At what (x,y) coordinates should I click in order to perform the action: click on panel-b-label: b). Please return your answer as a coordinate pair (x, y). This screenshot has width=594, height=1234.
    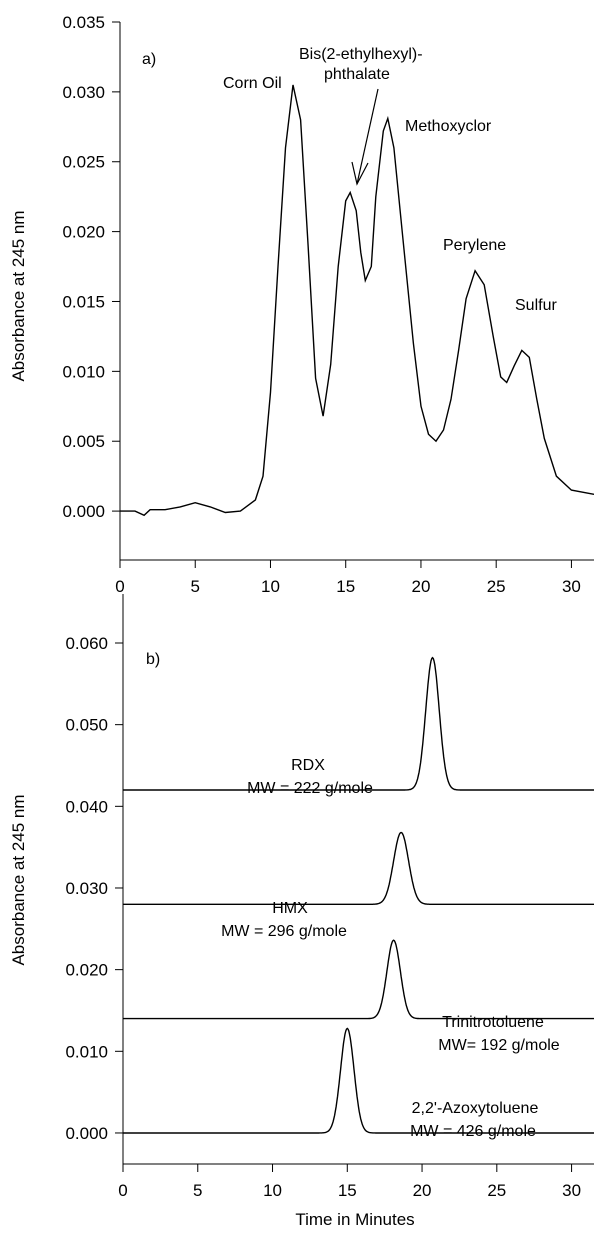
    Looking at the image, I should click on (153, 659).